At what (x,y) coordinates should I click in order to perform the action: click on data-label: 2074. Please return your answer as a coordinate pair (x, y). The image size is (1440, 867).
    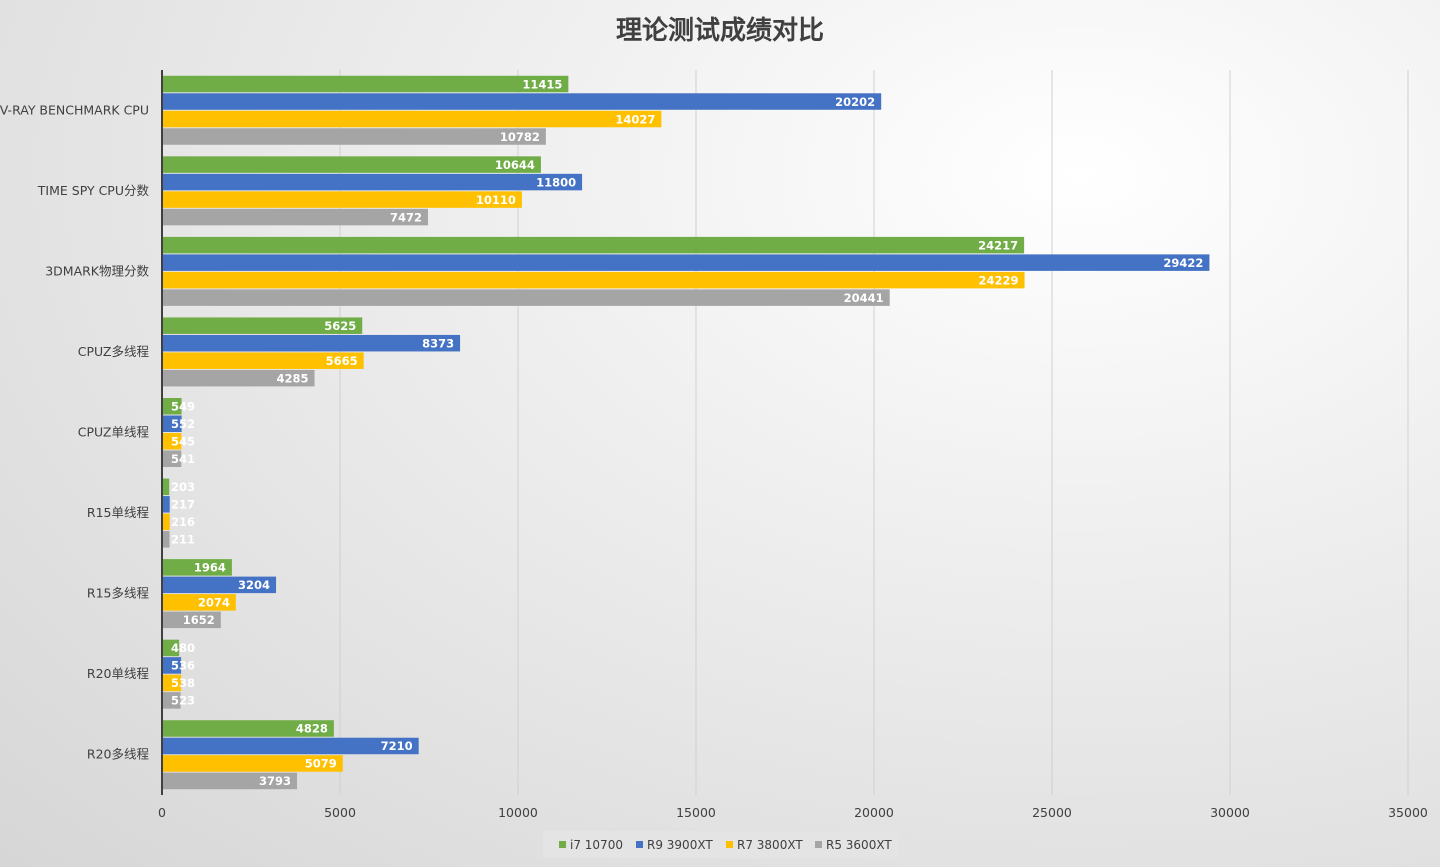
    Looking at the image, I should click on (214, 603).